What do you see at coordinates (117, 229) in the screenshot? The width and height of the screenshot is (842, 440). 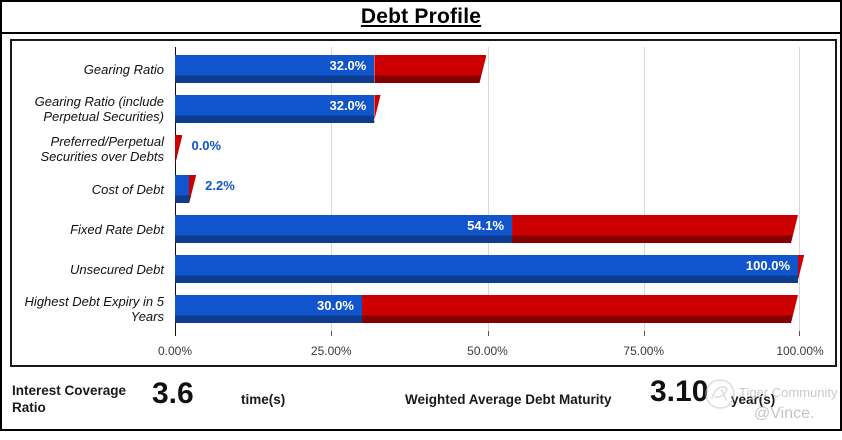 I see `category-label: Fixed Rate Debt` at bounding box center [117, 229].